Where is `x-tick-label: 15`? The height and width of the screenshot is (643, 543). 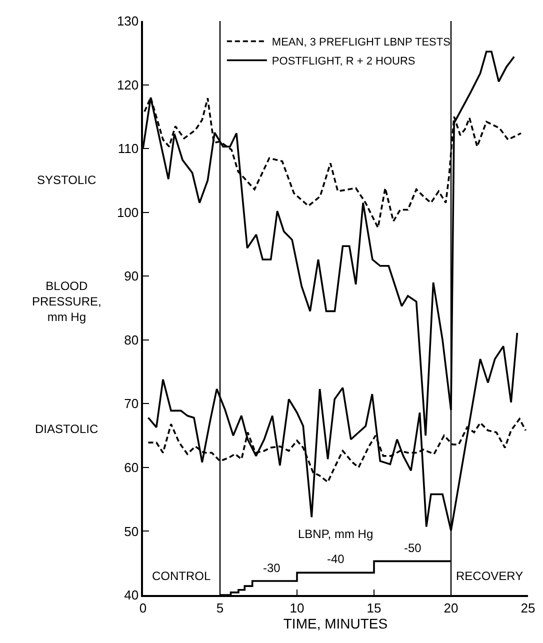
x-tick-label: 15 is located at coordinates (374, 608).